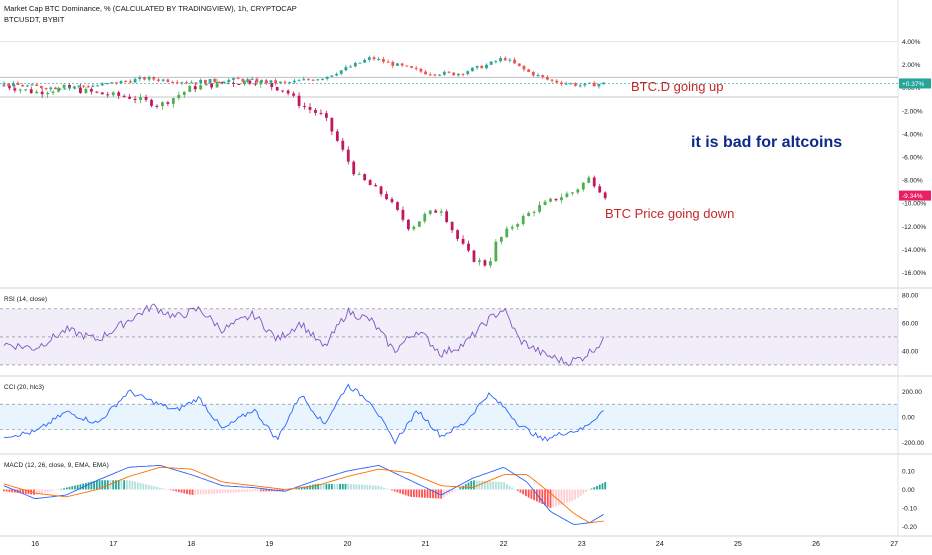  I want to click on time-axis-tick-label: 24, so click(660, 544).